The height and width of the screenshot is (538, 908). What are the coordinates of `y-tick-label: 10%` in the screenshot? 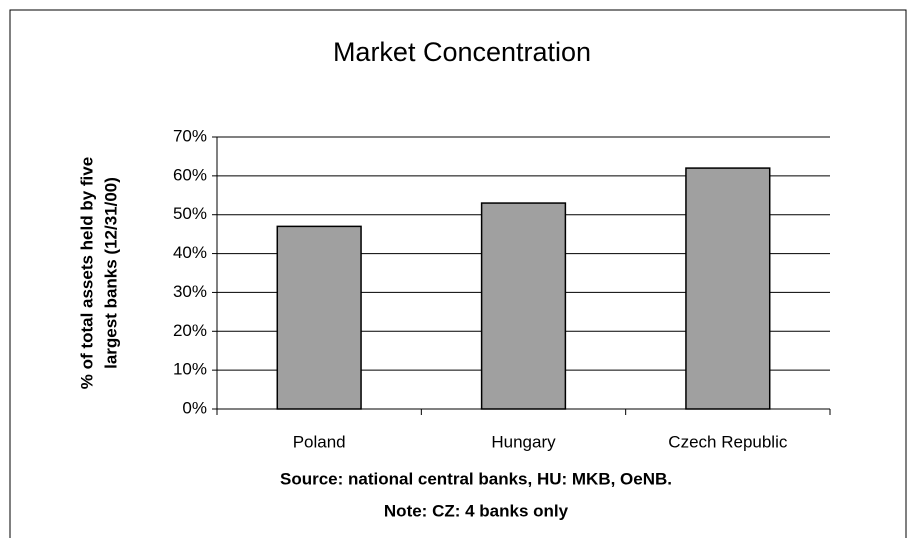 It's located at (190, 369).